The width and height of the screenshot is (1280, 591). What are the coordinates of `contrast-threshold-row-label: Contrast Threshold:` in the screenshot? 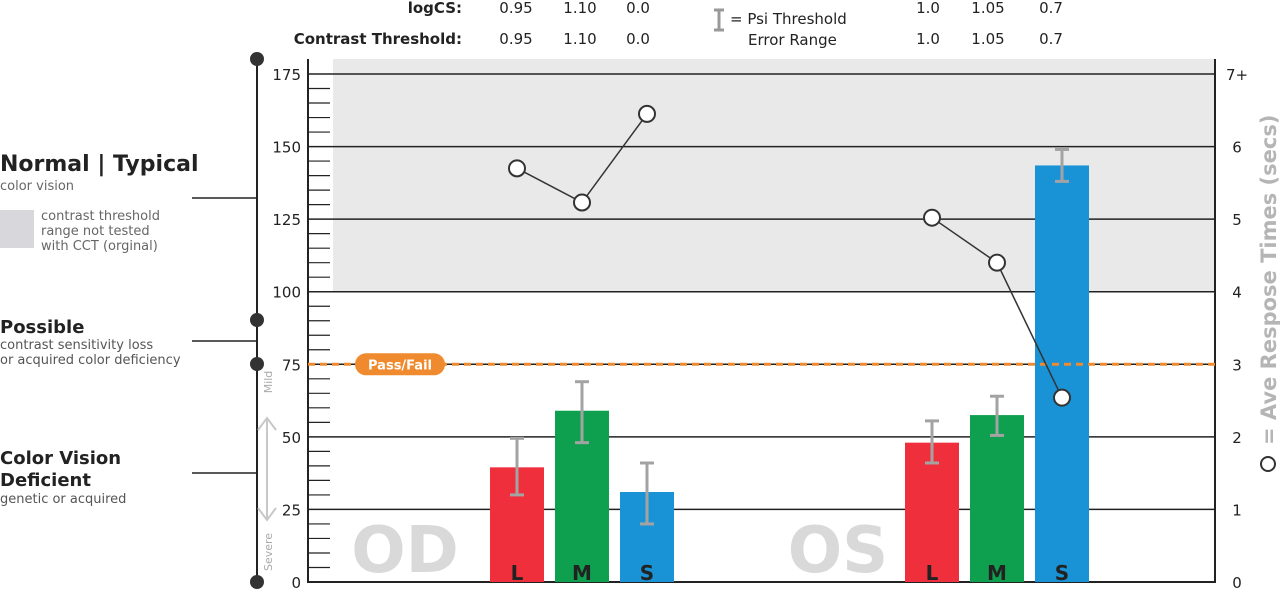 It's located at (378, 39).